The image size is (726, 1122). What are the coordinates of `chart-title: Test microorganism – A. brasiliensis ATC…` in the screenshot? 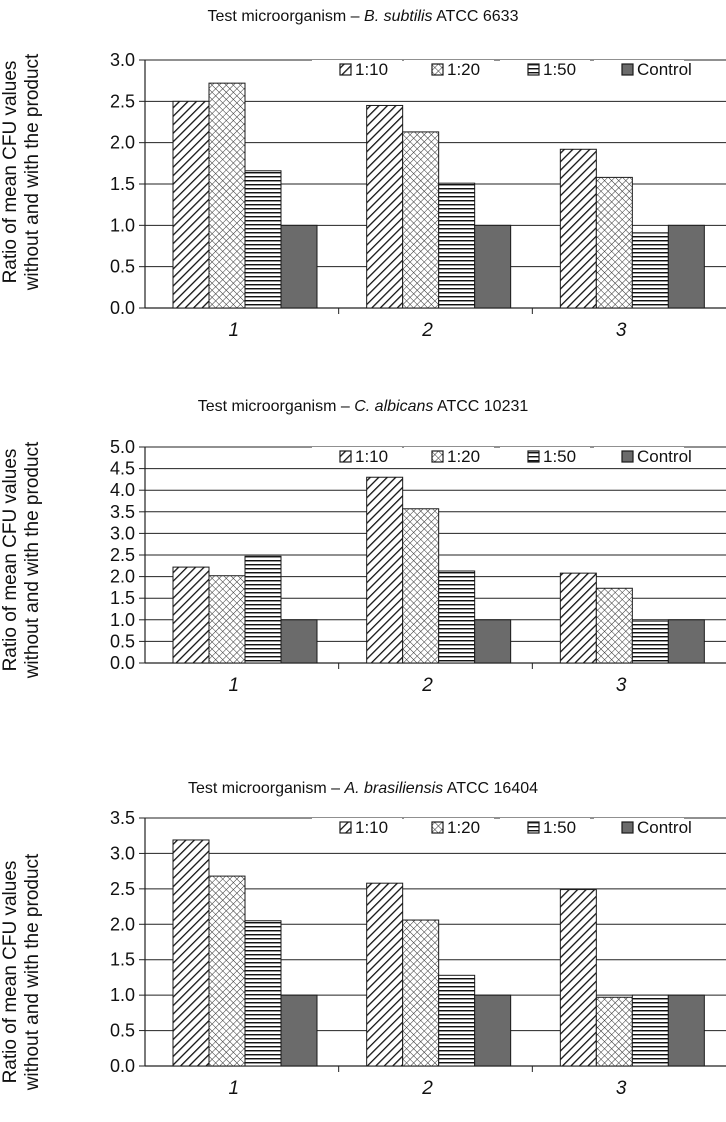 It's located at (363, 789).